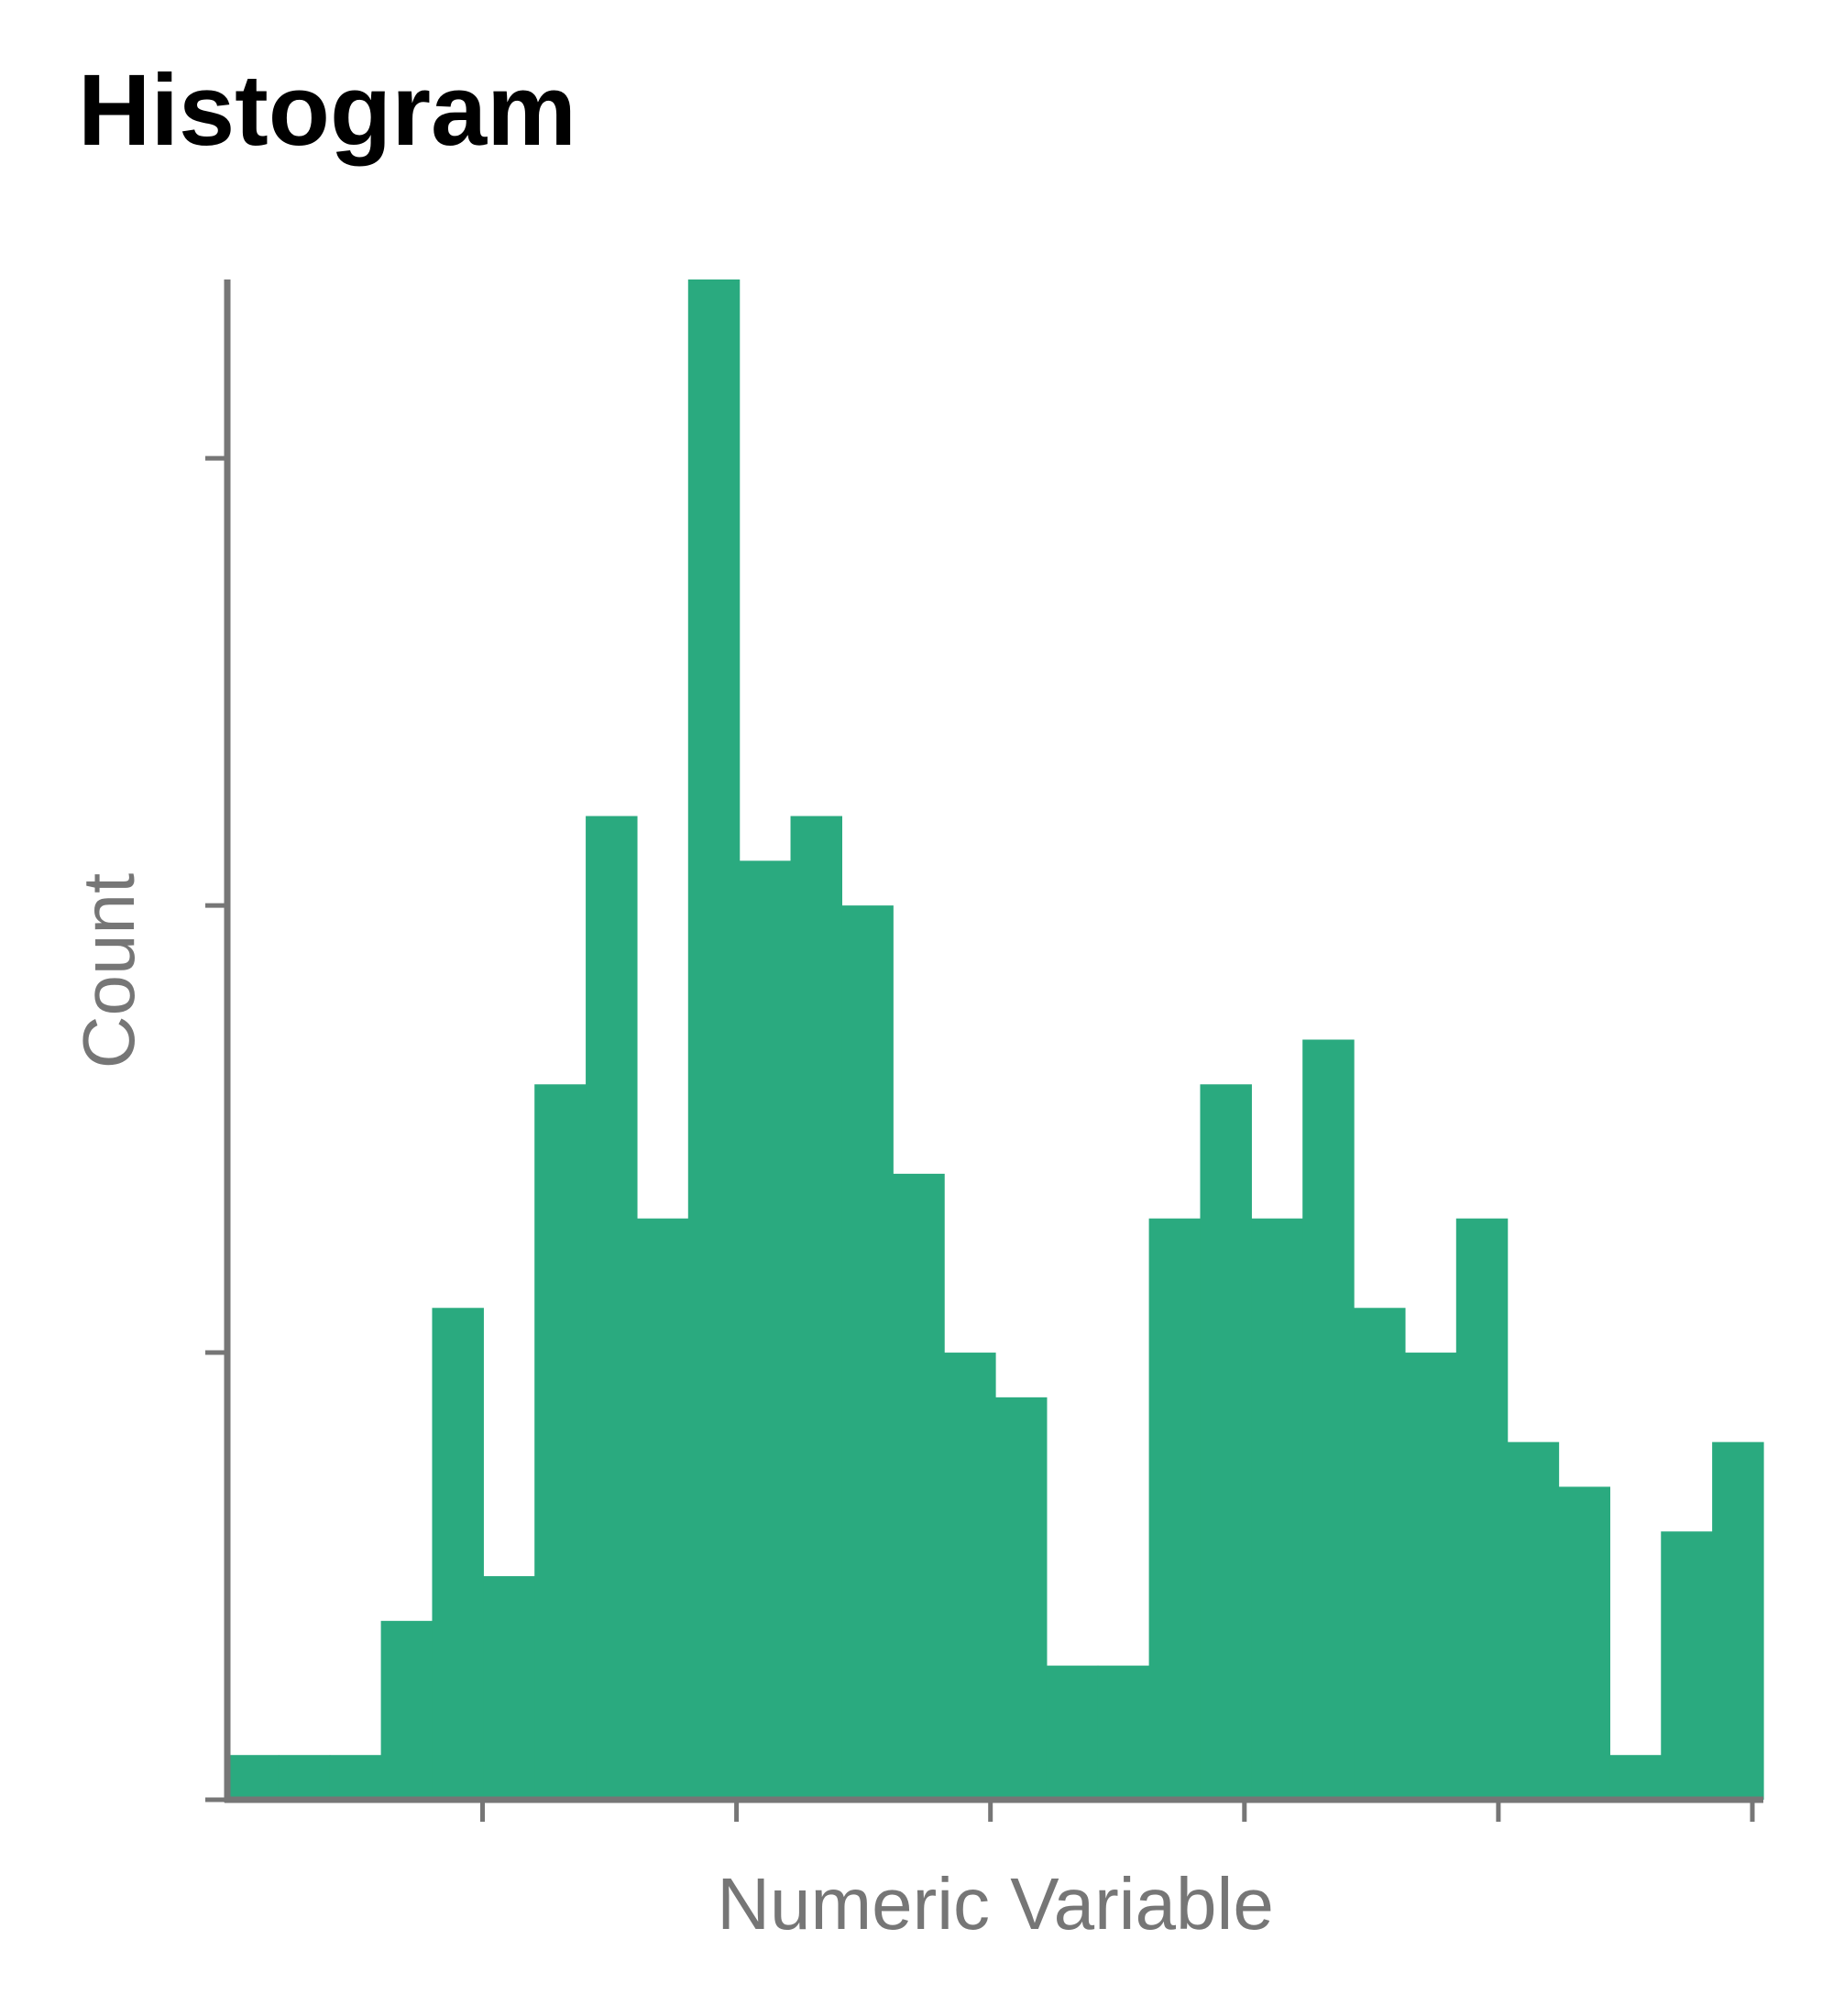 This screenshot has height=2016, width=1833. Describe the element at coordinates (327, 110) in the screenshot. I see `chart-title: Histogram` at that location.